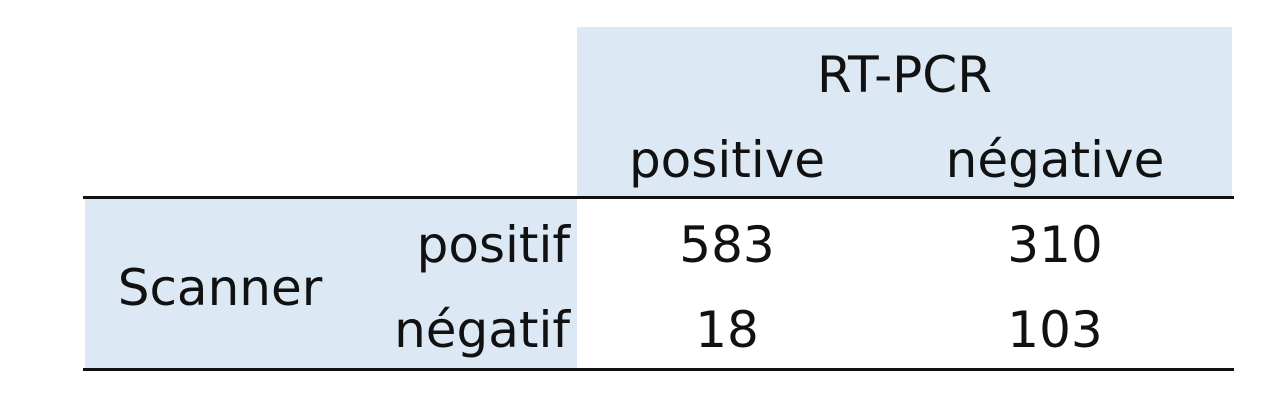 Image resolution: width=1279 pixels, height=406 pixels. Describe the element at coordinates (727, 245) in the screenshot. I see `cell-positif-positive: 583` at that location.